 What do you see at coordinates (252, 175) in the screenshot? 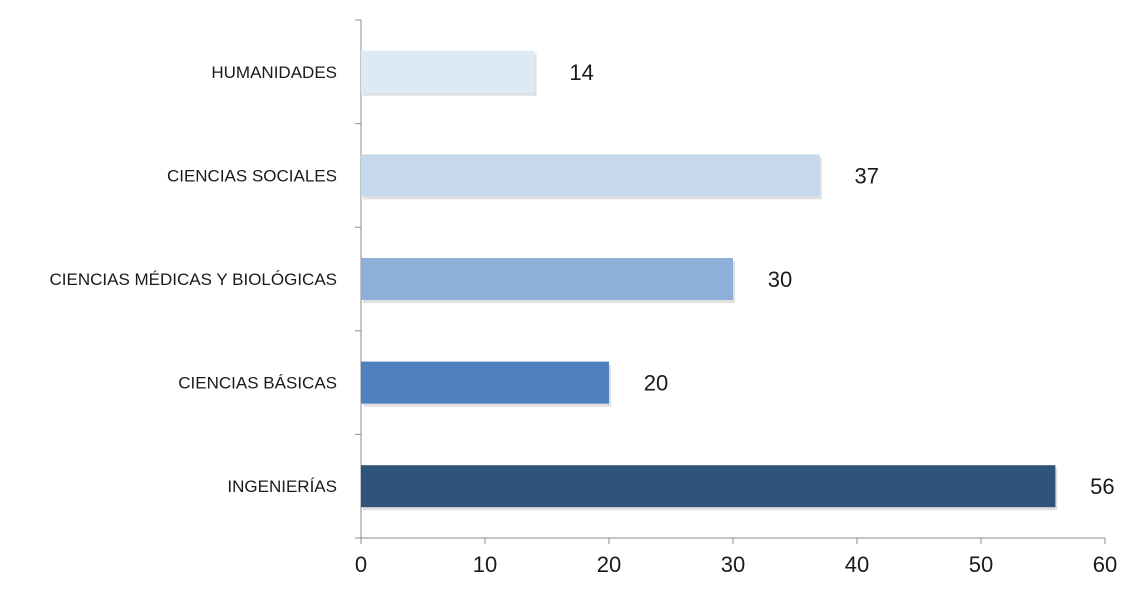
I see `category-label: CIENCIAS SOCIALES` at bounding box center [252, 175].